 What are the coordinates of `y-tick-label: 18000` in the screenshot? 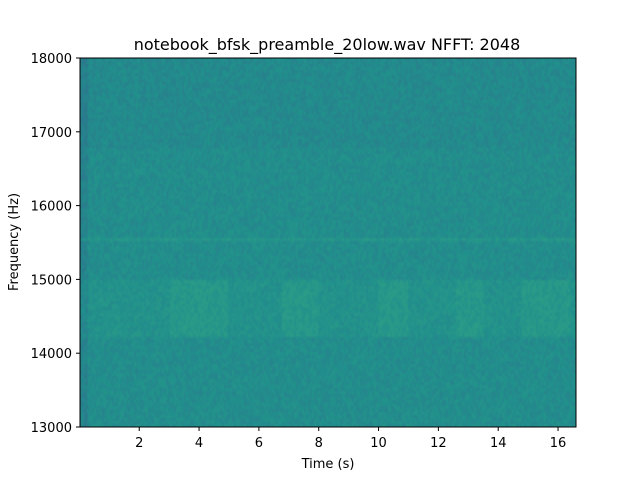 It's located at (51, 59).